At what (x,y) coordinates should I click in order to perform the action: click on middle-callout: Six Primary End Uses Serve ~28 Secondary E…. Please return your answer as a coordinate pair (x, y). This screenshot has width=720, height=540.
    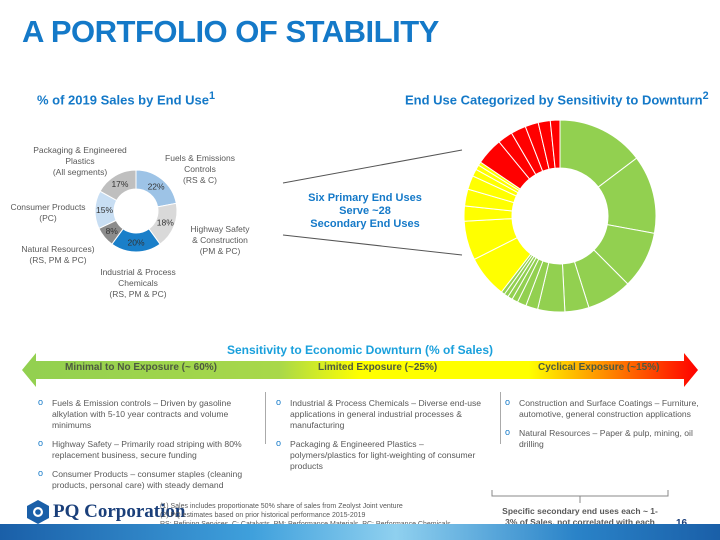
    Looking at the image, I should click on (365, 211).